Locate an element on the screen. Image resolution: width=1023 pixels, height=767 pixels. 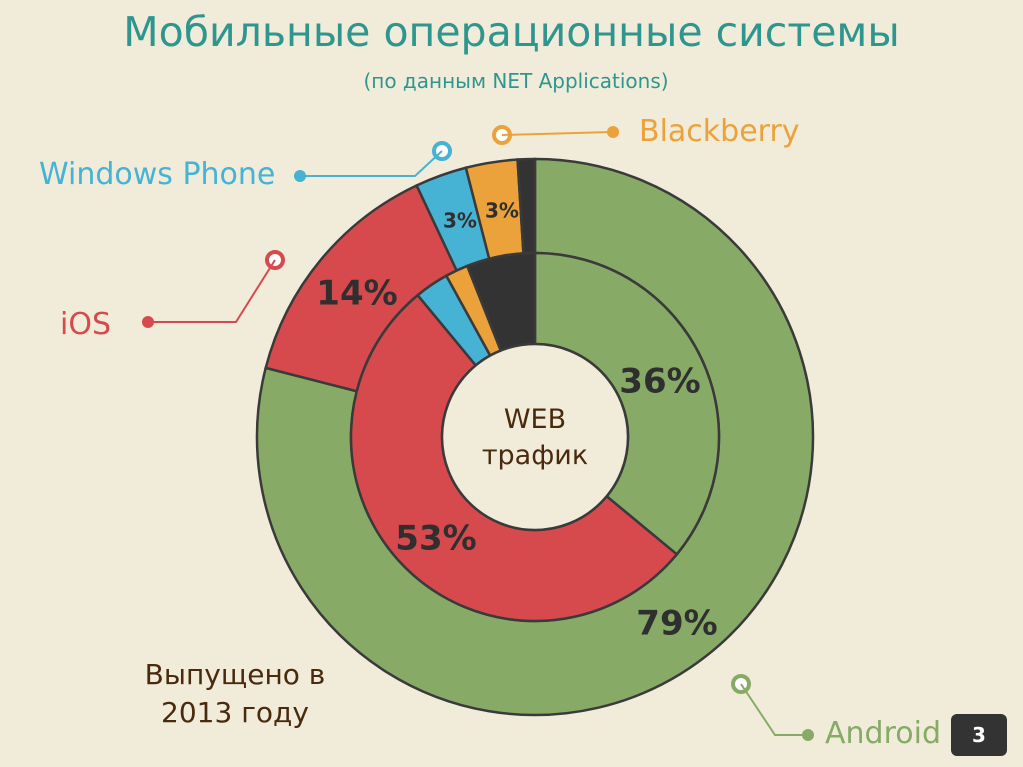
inner-ring-caption: WEB трафик is located at coordinates (535, 438).